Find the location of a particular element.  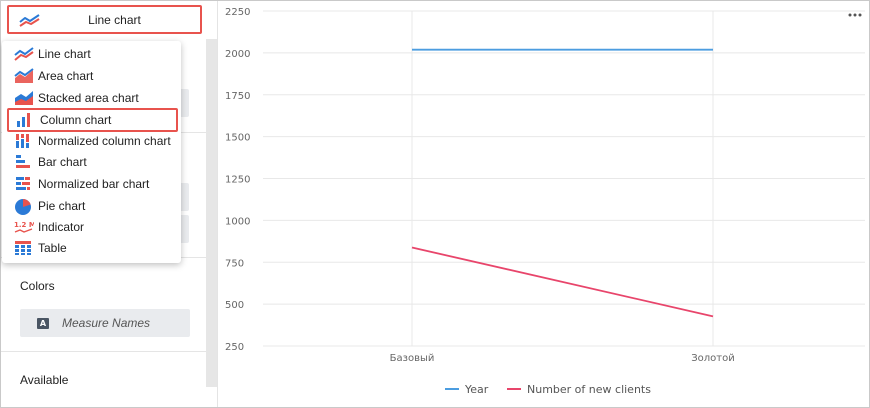

menu-item-column-chart: Column chart is located at coordinates (92, 120).